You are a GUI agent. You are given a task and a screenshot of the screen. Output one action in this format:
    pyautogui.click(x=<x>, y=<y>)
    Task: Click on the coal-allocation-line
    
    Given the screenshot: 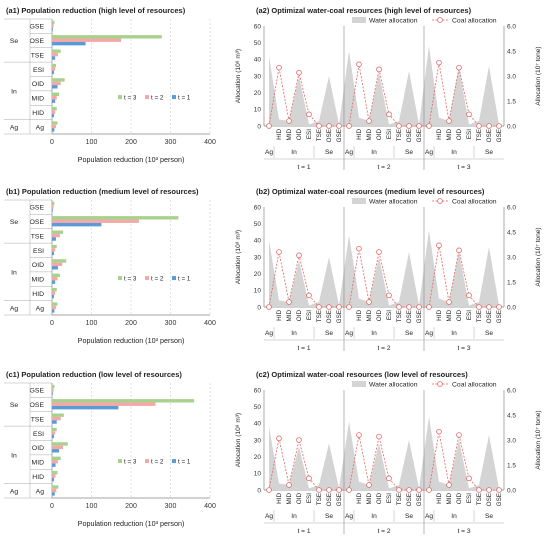 What is the action you would take?
    pyautogui.click(x=383, y=461)
    